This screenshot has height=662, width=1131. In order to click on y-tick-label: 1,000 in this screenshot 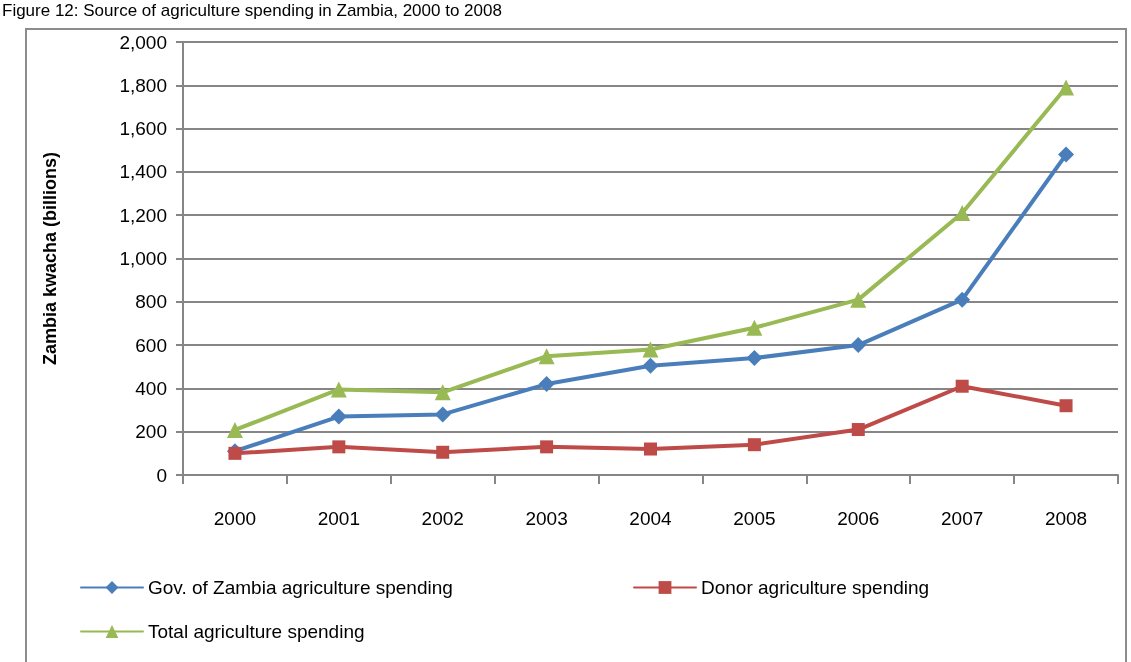, I will do `click(143, 258)`.